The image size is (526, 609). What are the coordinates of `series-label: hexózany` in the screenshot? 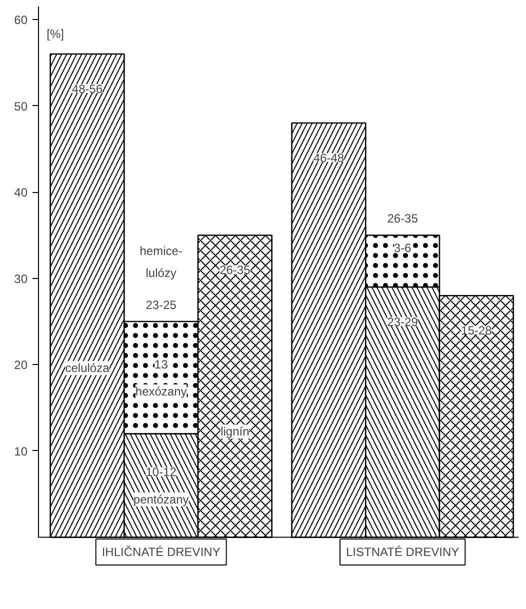 It's located at (161, 391).